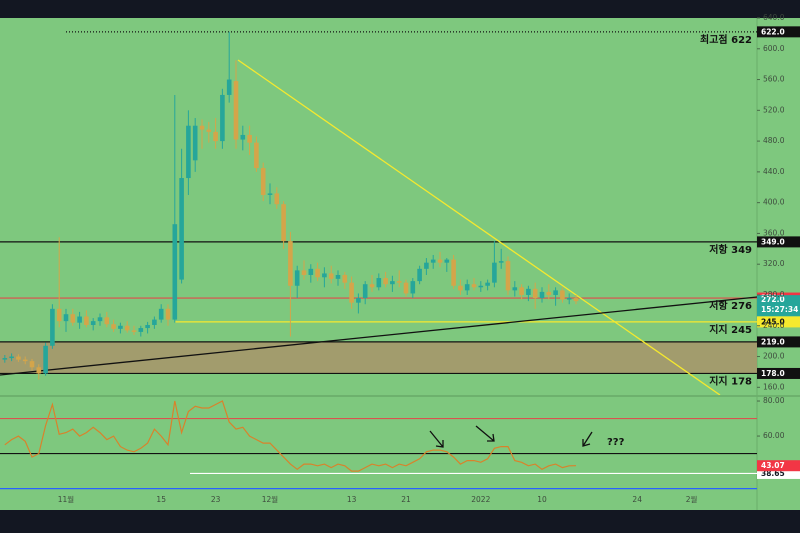 The width and height of the screenshot is (800, 533). I want to click on x-tick-label: 15, so click(161, 499).